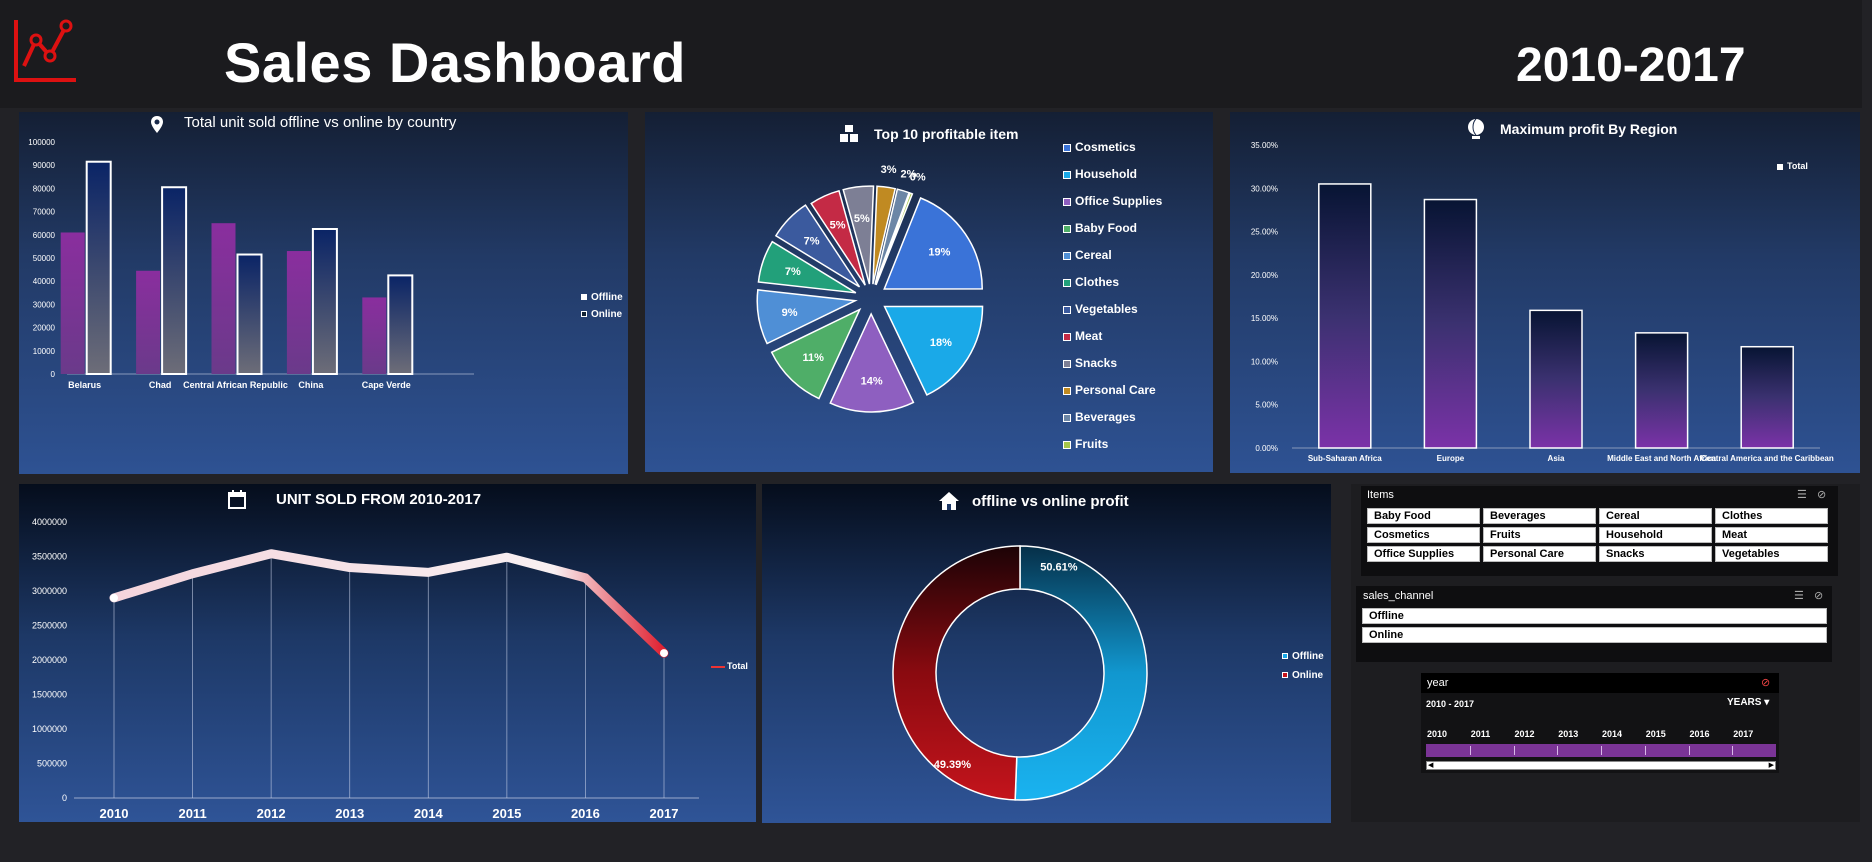 Image resolution: width=1872 pixels, height=862 pixels. Describe the element at coordinates (1106, 309) in the screenshot. I see `legend-label: Vegetables` at that location.